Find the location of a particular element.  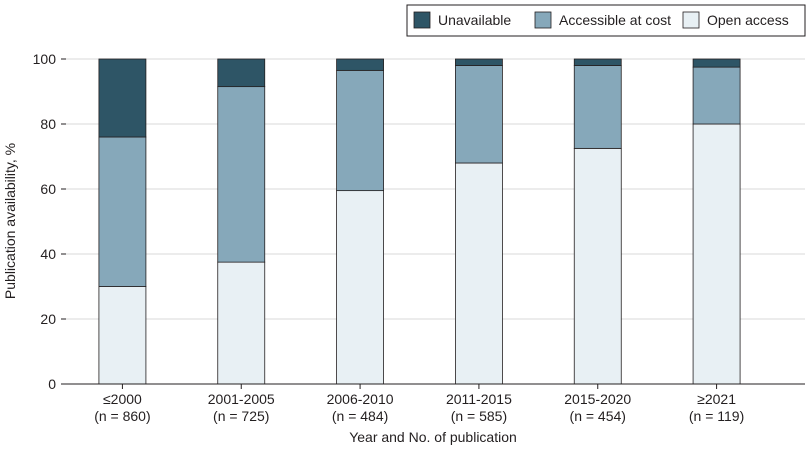

y-tick-label: 80 is located at coordinates (48, 124).